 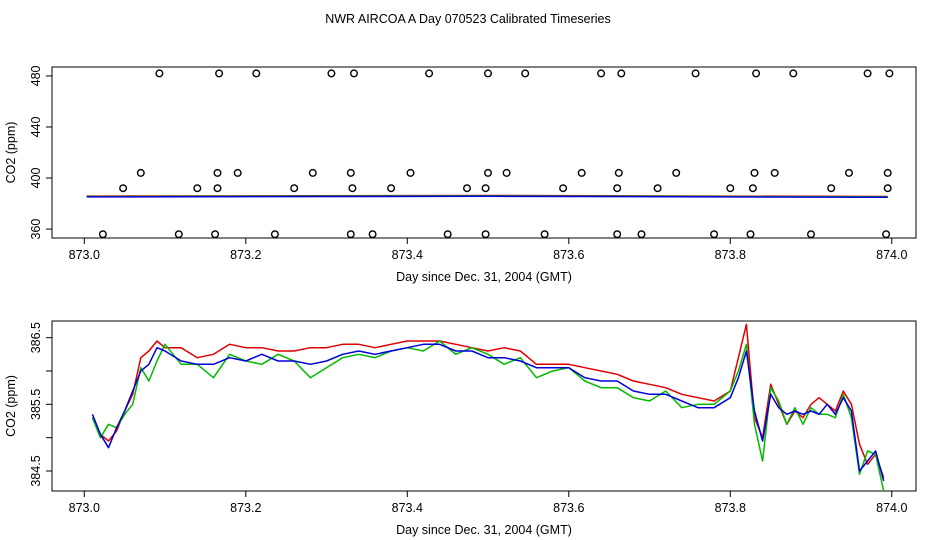 What do you see at coordinates (730, 508) in the screenshot?
I see `bottom-x-tick-label: 873.8` at bounding box center [730, 508].